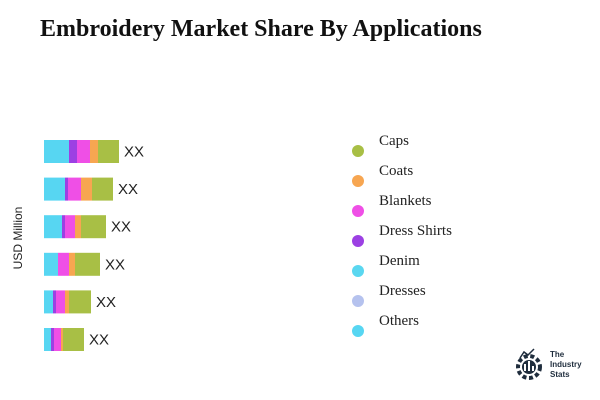 This screenshot has width=600, height=400. I want to click on bar-value-label-row-5: XX, so click(106, 302).